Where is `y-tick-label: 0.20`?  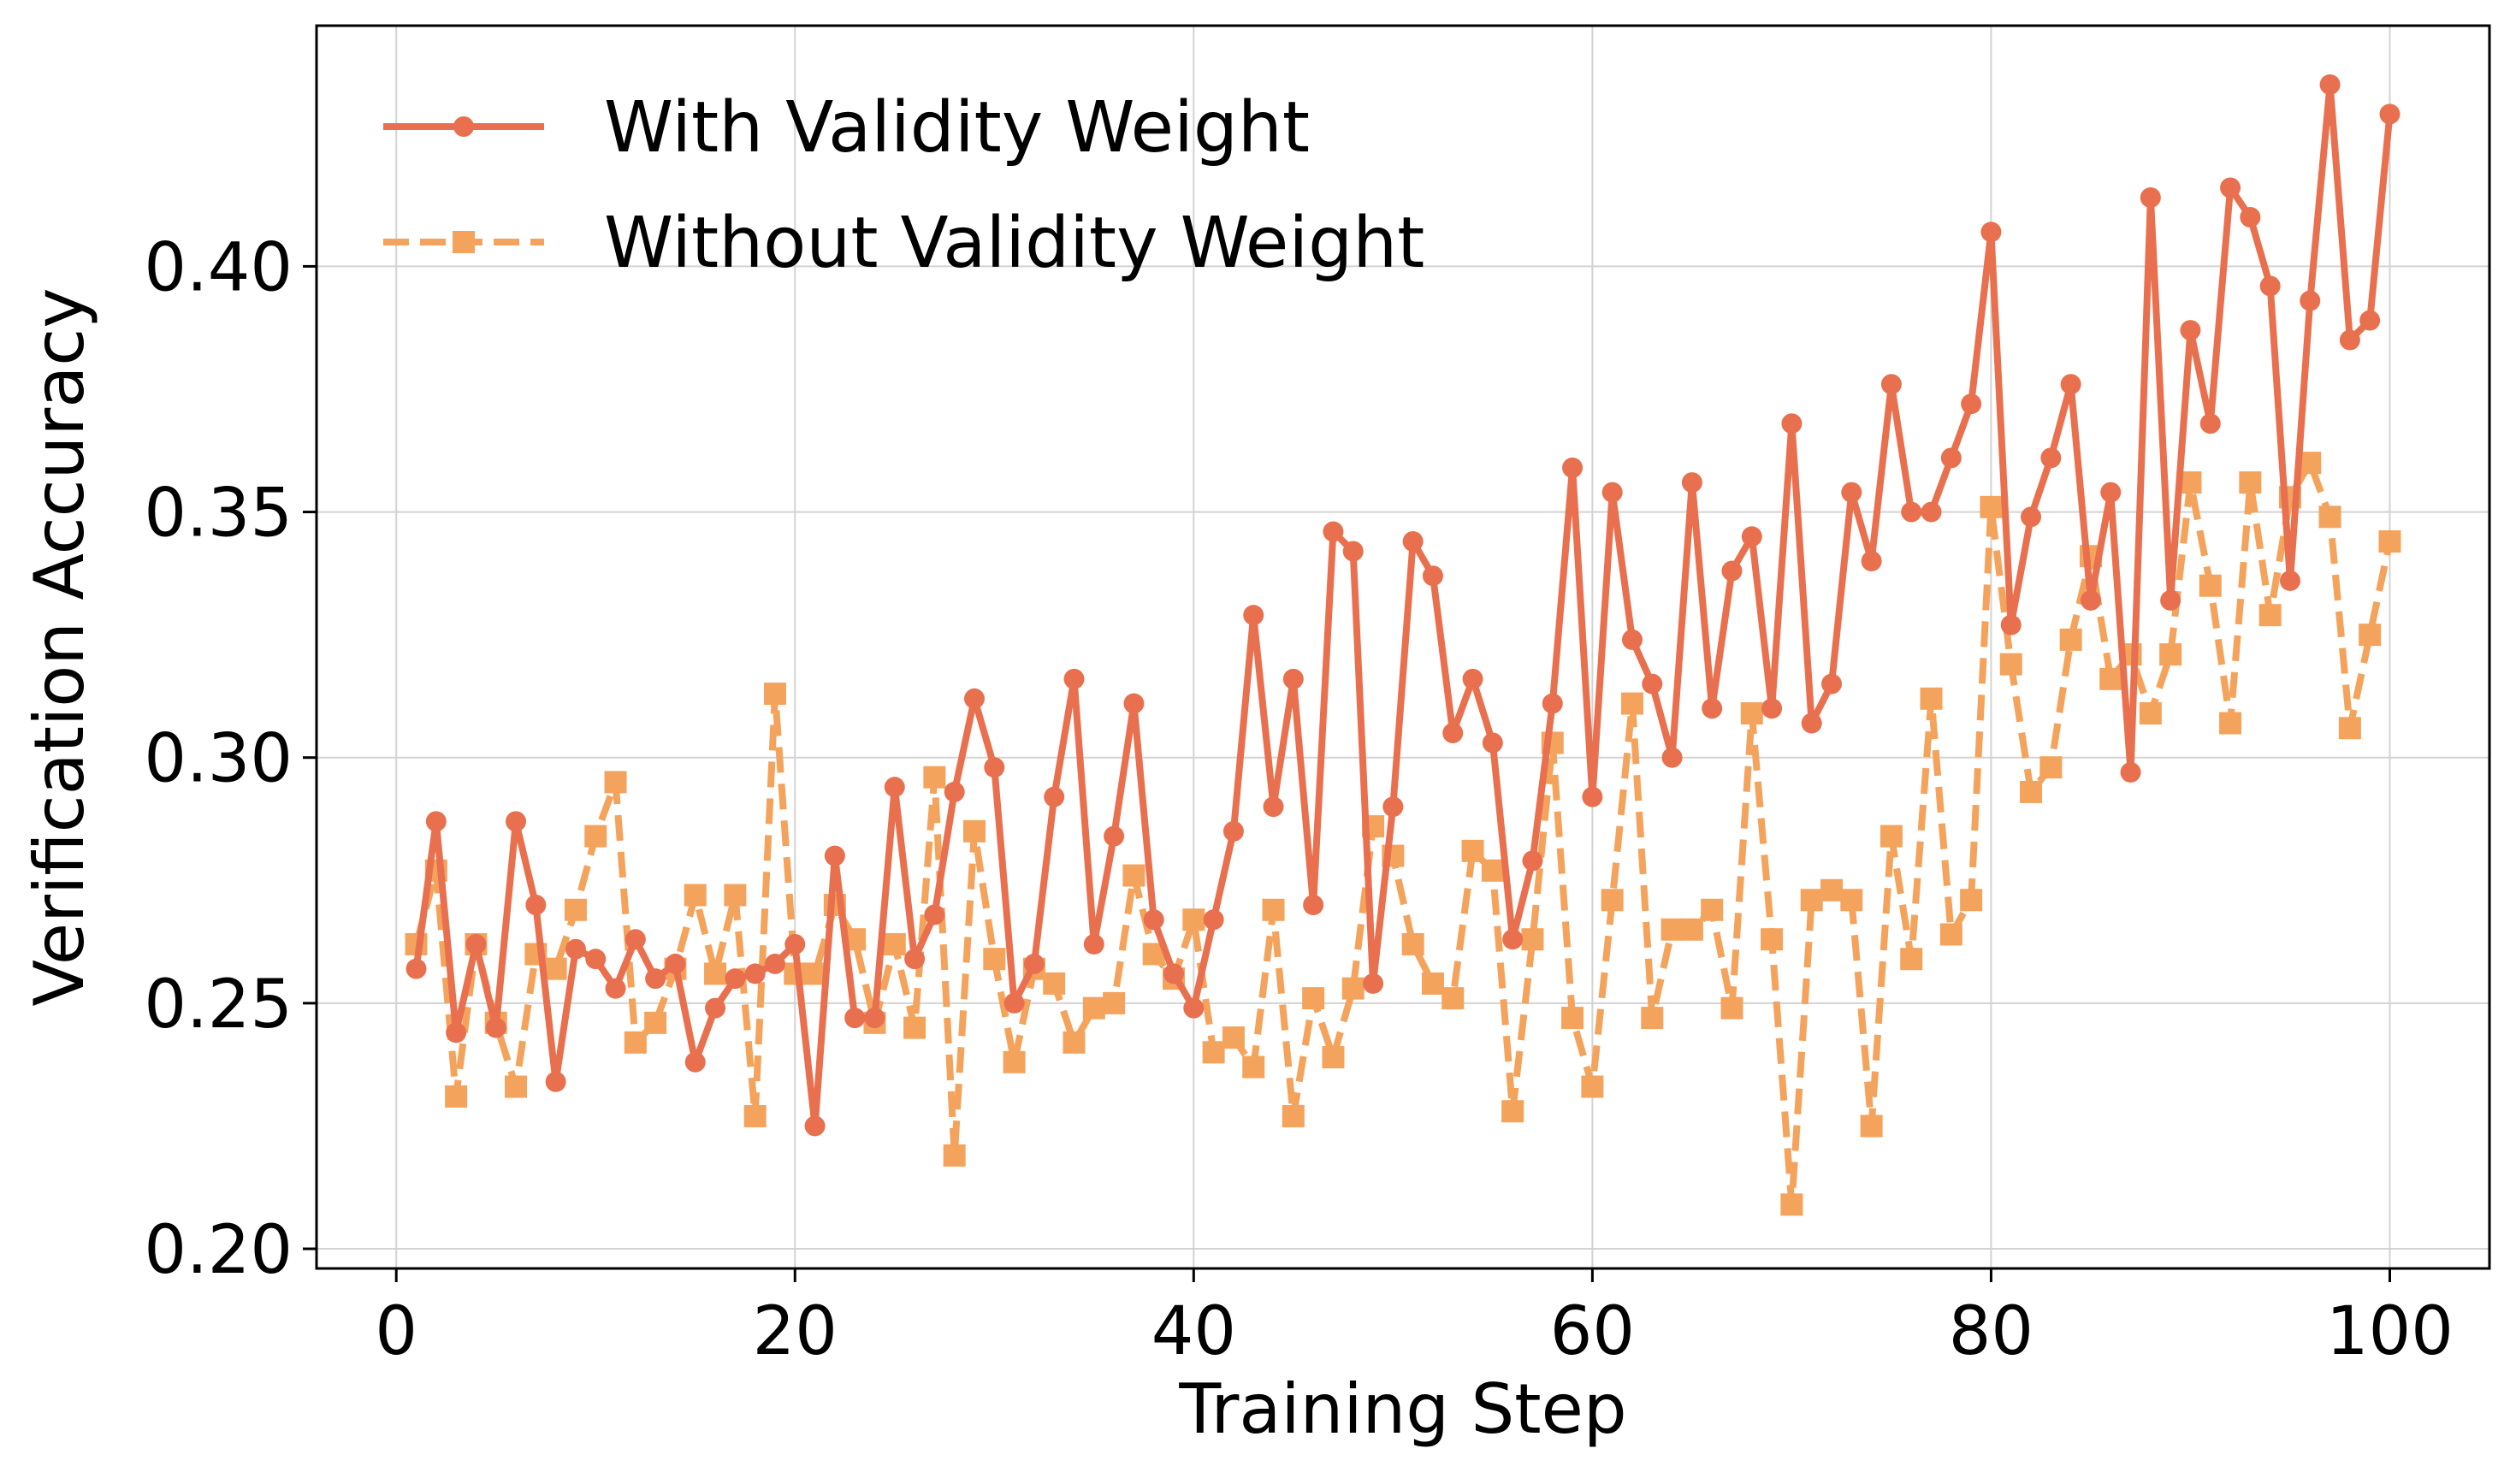 y-tick-label: 0.20 is located at coordinates (218, 1250).